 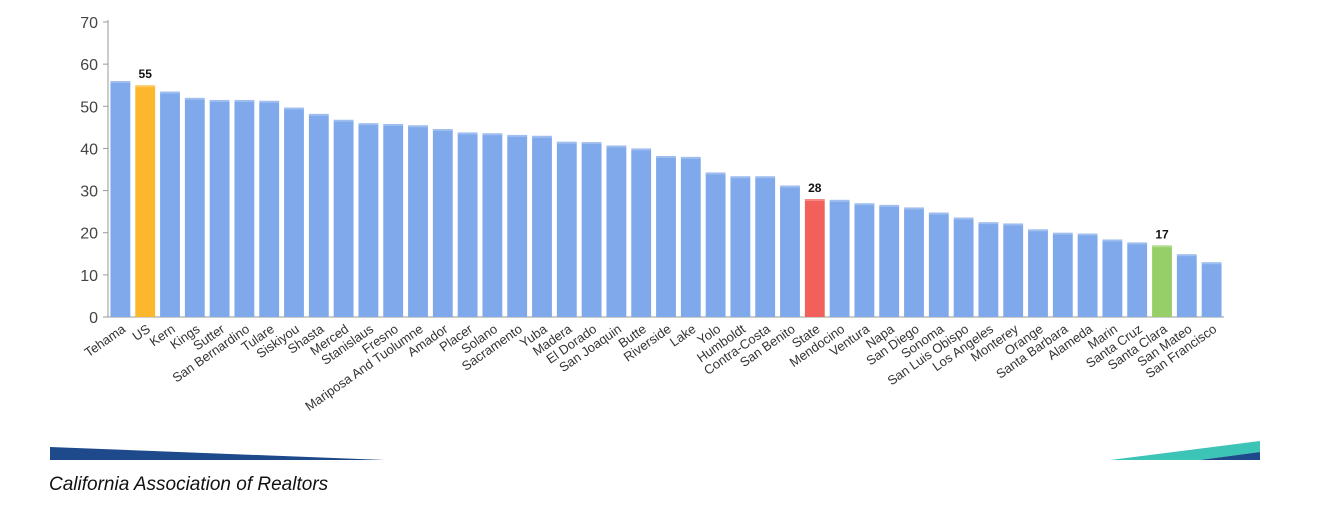 What do you see at coordinates (1185, 450) in the screenshot?
I see `footer-right-stripe-teal` at bounding box center [1185, 450].